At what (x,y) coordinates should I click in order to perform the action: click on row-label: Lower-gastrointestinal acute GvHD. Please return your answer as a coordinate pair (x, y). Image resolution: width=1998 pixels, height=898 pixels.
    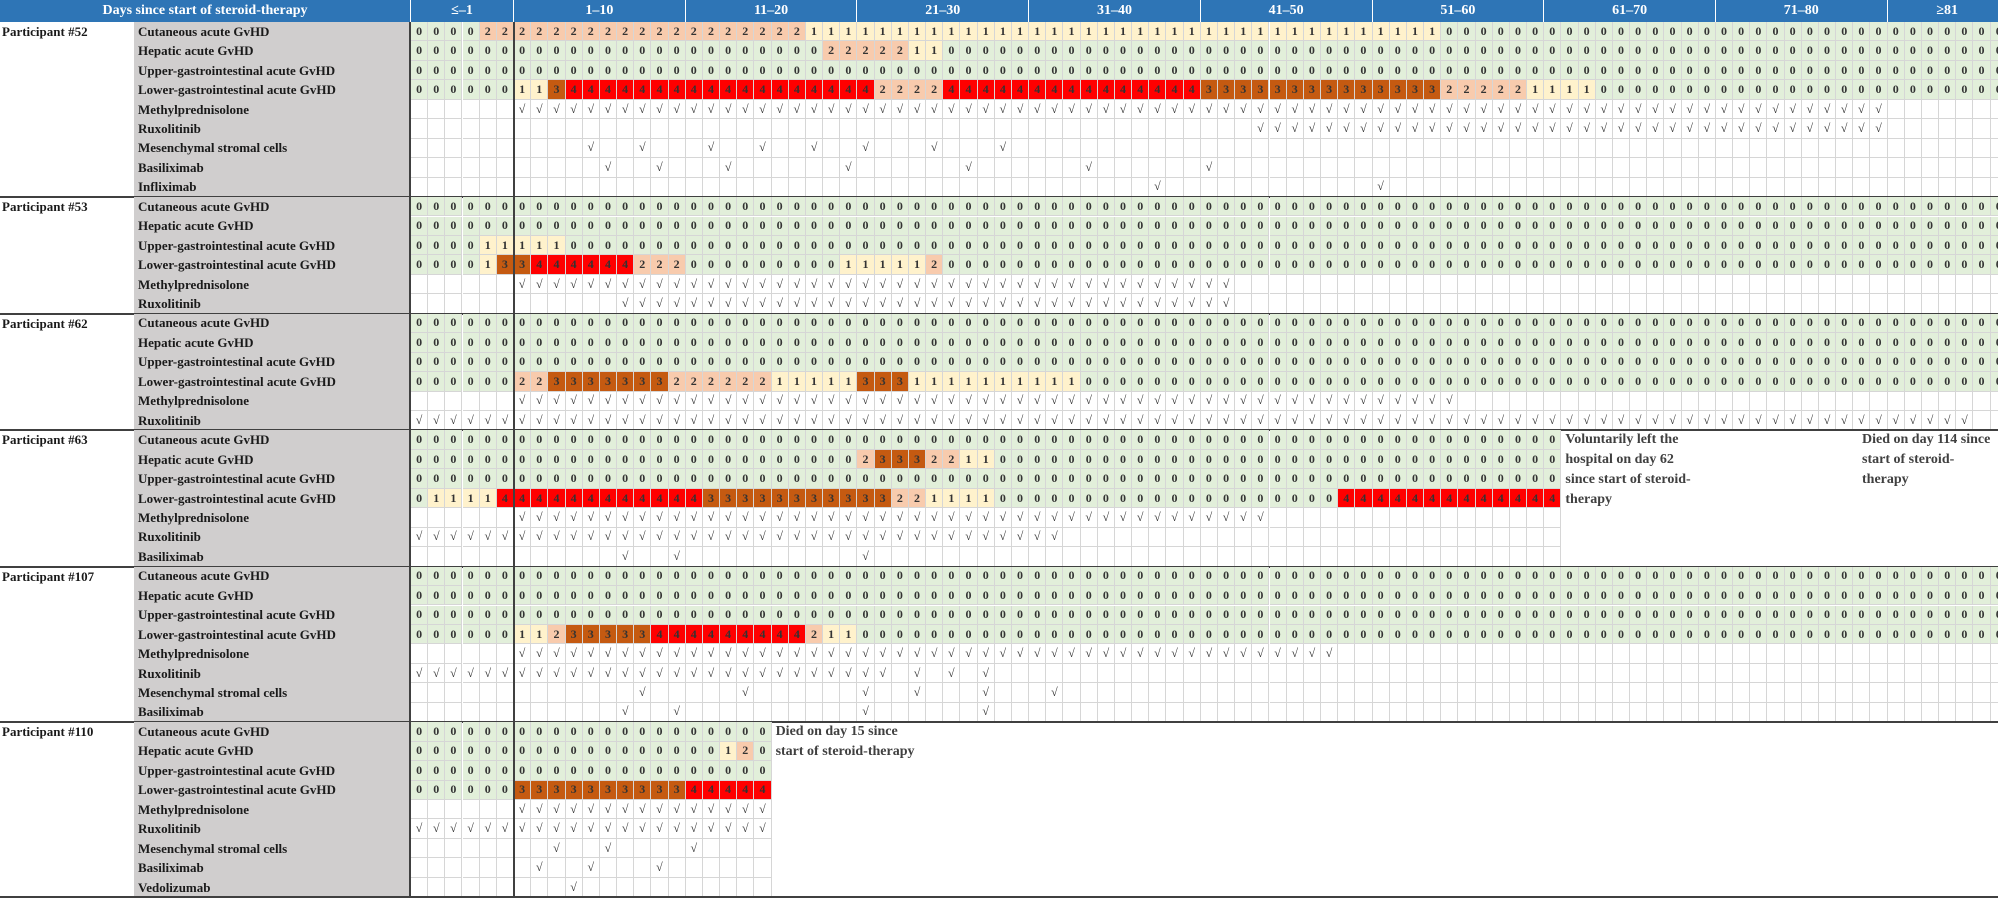
    Looking at the image, I should click on (237, 634).